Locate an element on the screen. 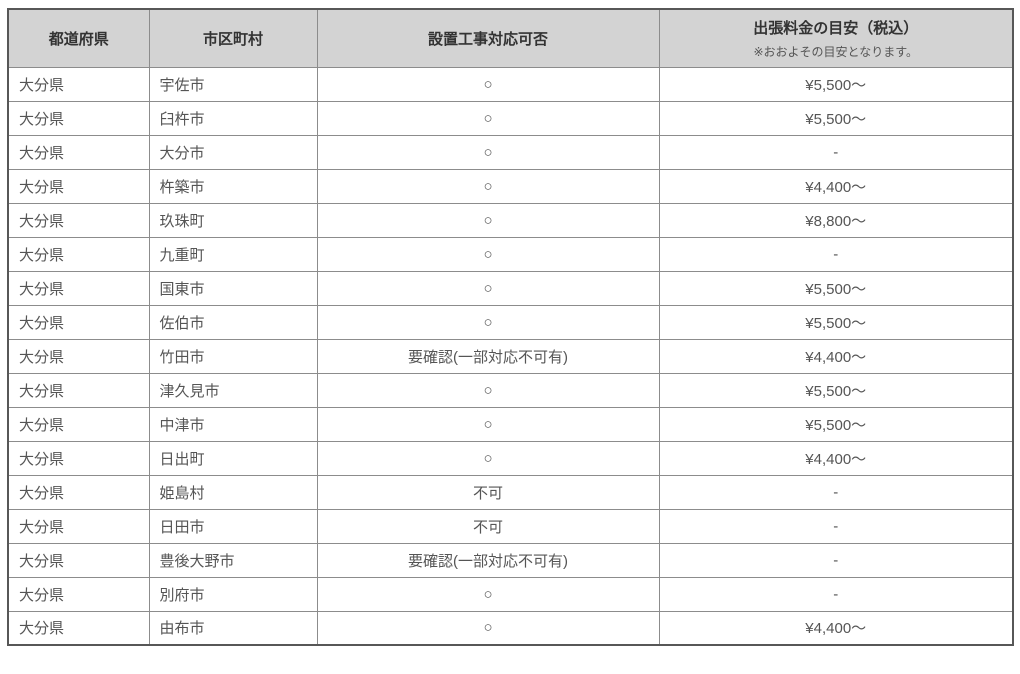 The height and width of the screenshot is (674, 1020). city-cell: 別府市 is located at coordinates (233, 594).